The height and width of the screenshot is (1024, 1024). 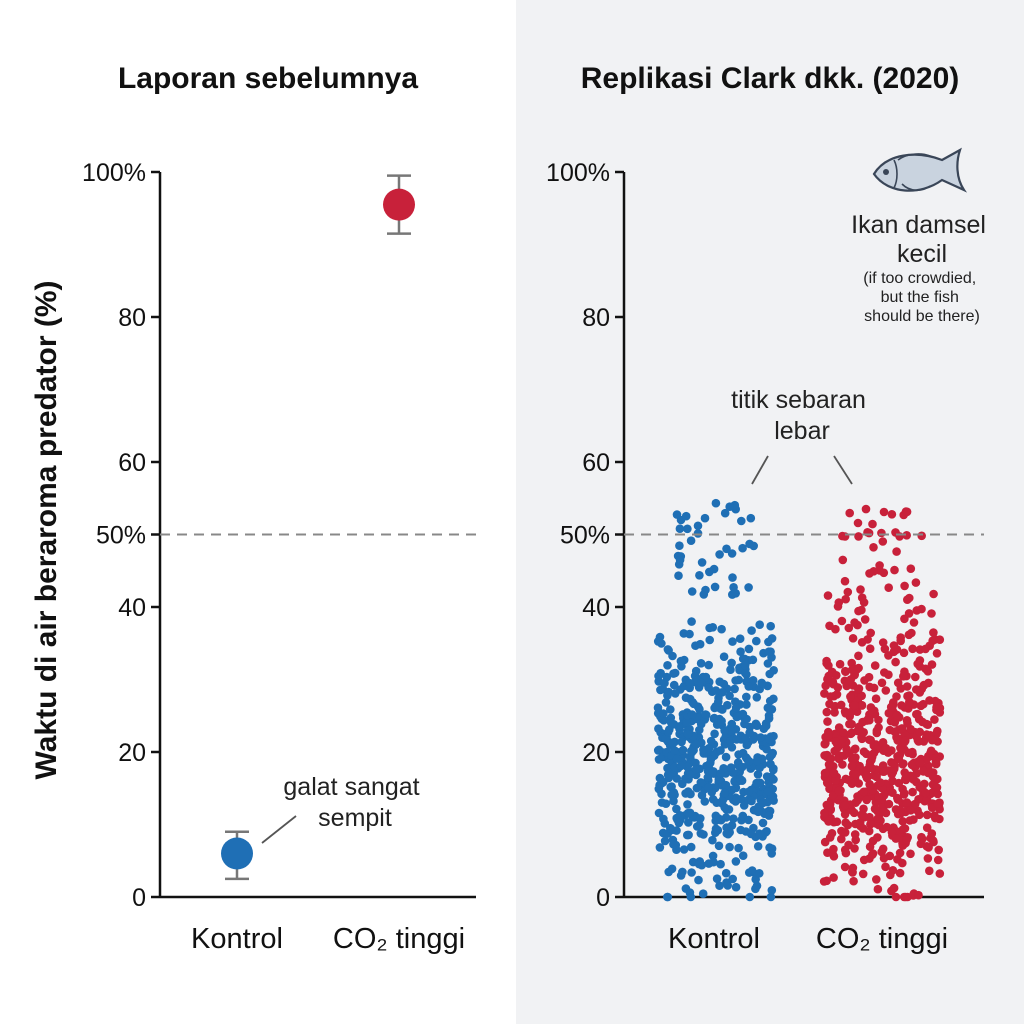 I want to click on left-tick-label: 100%, so click(x=114, y=173).